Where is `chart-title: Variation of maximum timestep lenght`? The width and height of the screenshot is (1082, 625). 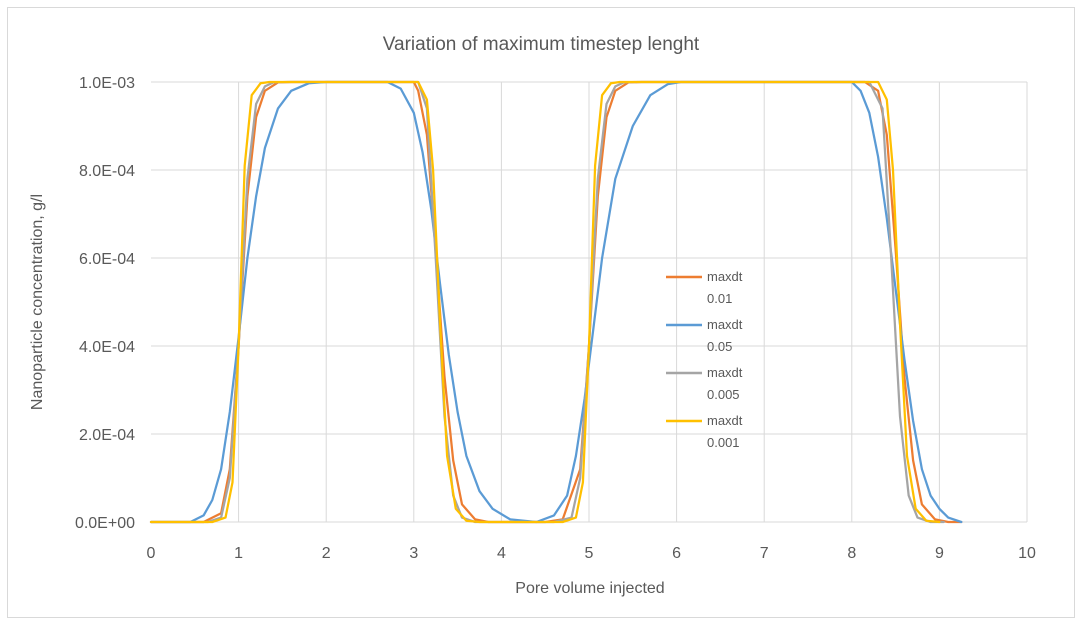
chart-title: Variation of maximum timestep lenght is located at coordinates (541, 44).